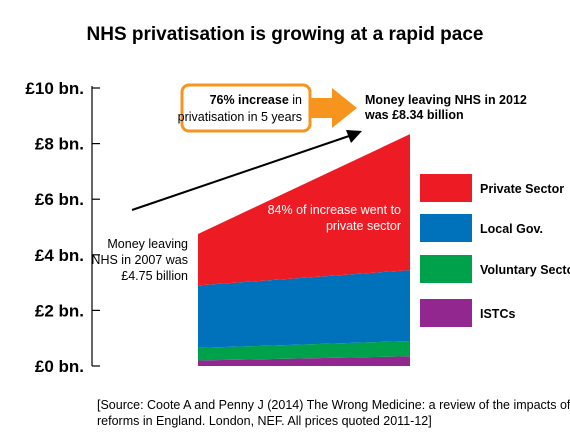 Image resolution: width=570 pixels, height=447 pixels. Describe the element at coordinates (334, 210) in the screenshot. I see `inside-annotation-line-1: 84% of increase went to` at that location.